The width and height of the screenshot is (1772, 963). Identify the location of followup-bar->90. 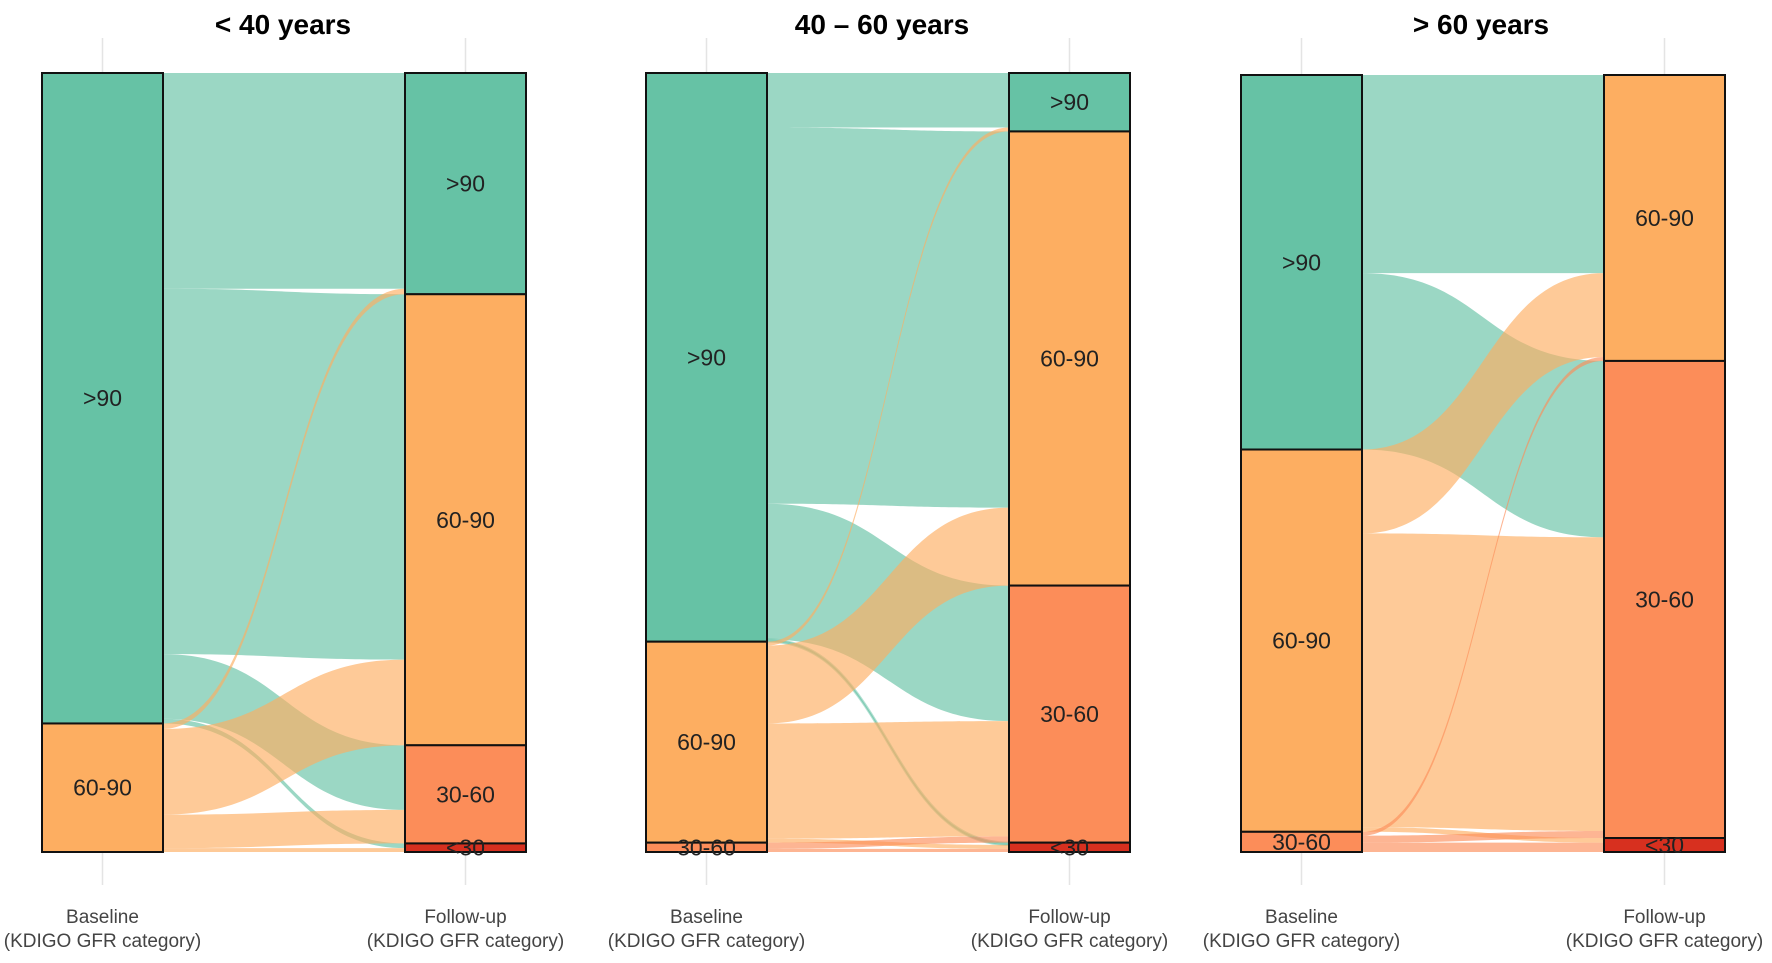
(1069, 102).